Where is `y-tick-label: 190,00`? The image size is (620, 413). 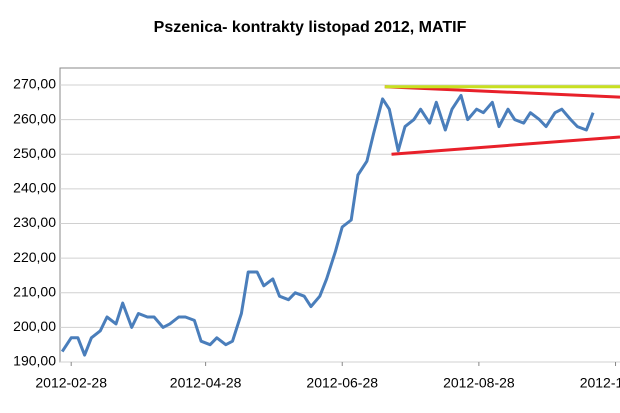 y-tick-label: 190,00 is located at coordinates (34, 361).